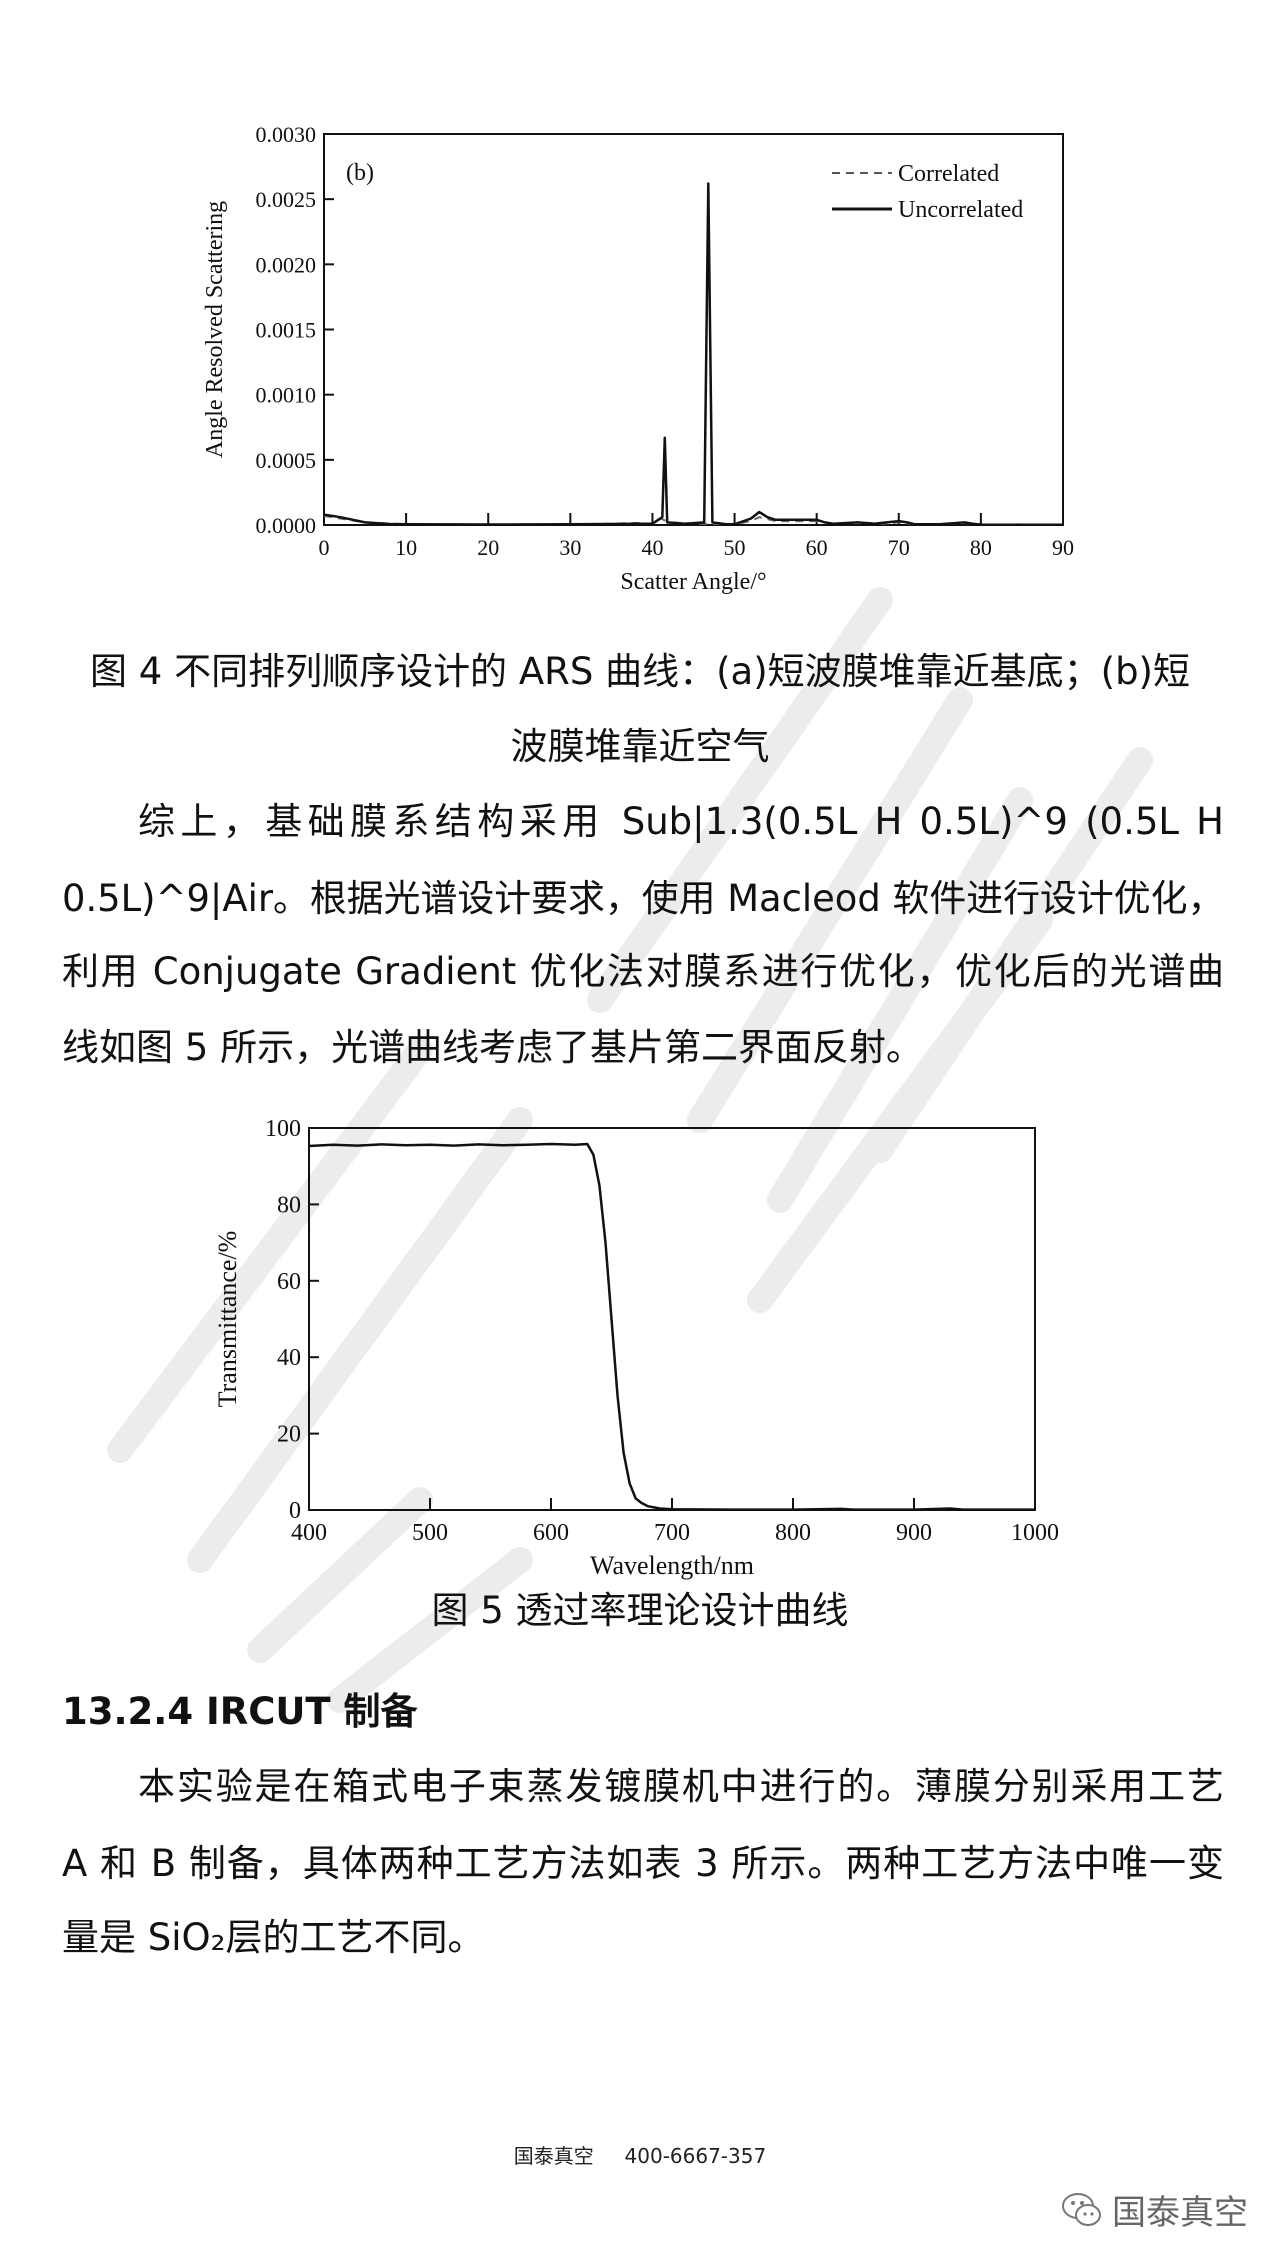  I want to click on x-tick-label: 700, so click(672, 1533).